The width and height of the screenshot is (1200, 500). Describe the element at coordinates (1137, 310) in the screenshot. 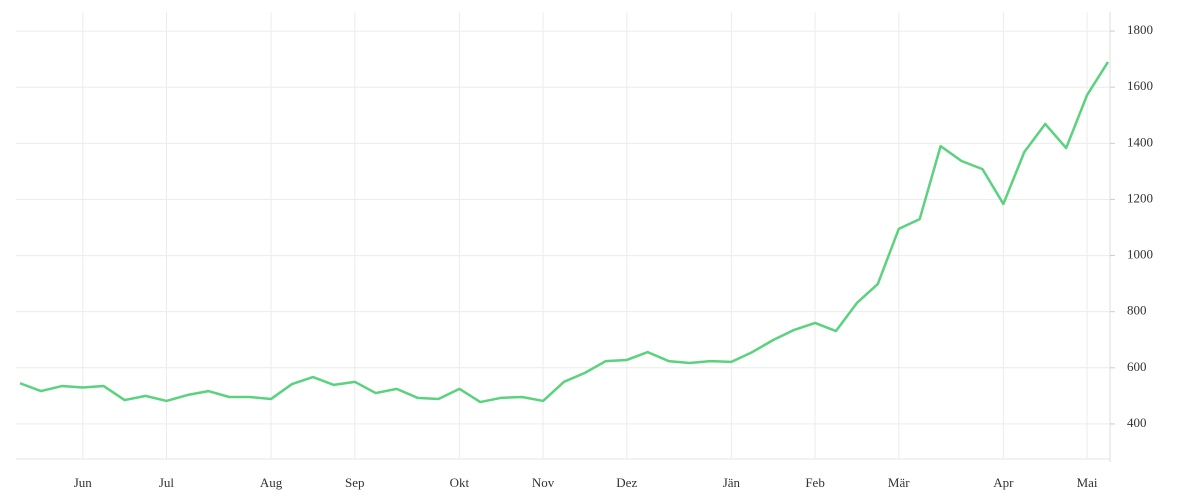

I see `y-tick-label: 800` at that location.